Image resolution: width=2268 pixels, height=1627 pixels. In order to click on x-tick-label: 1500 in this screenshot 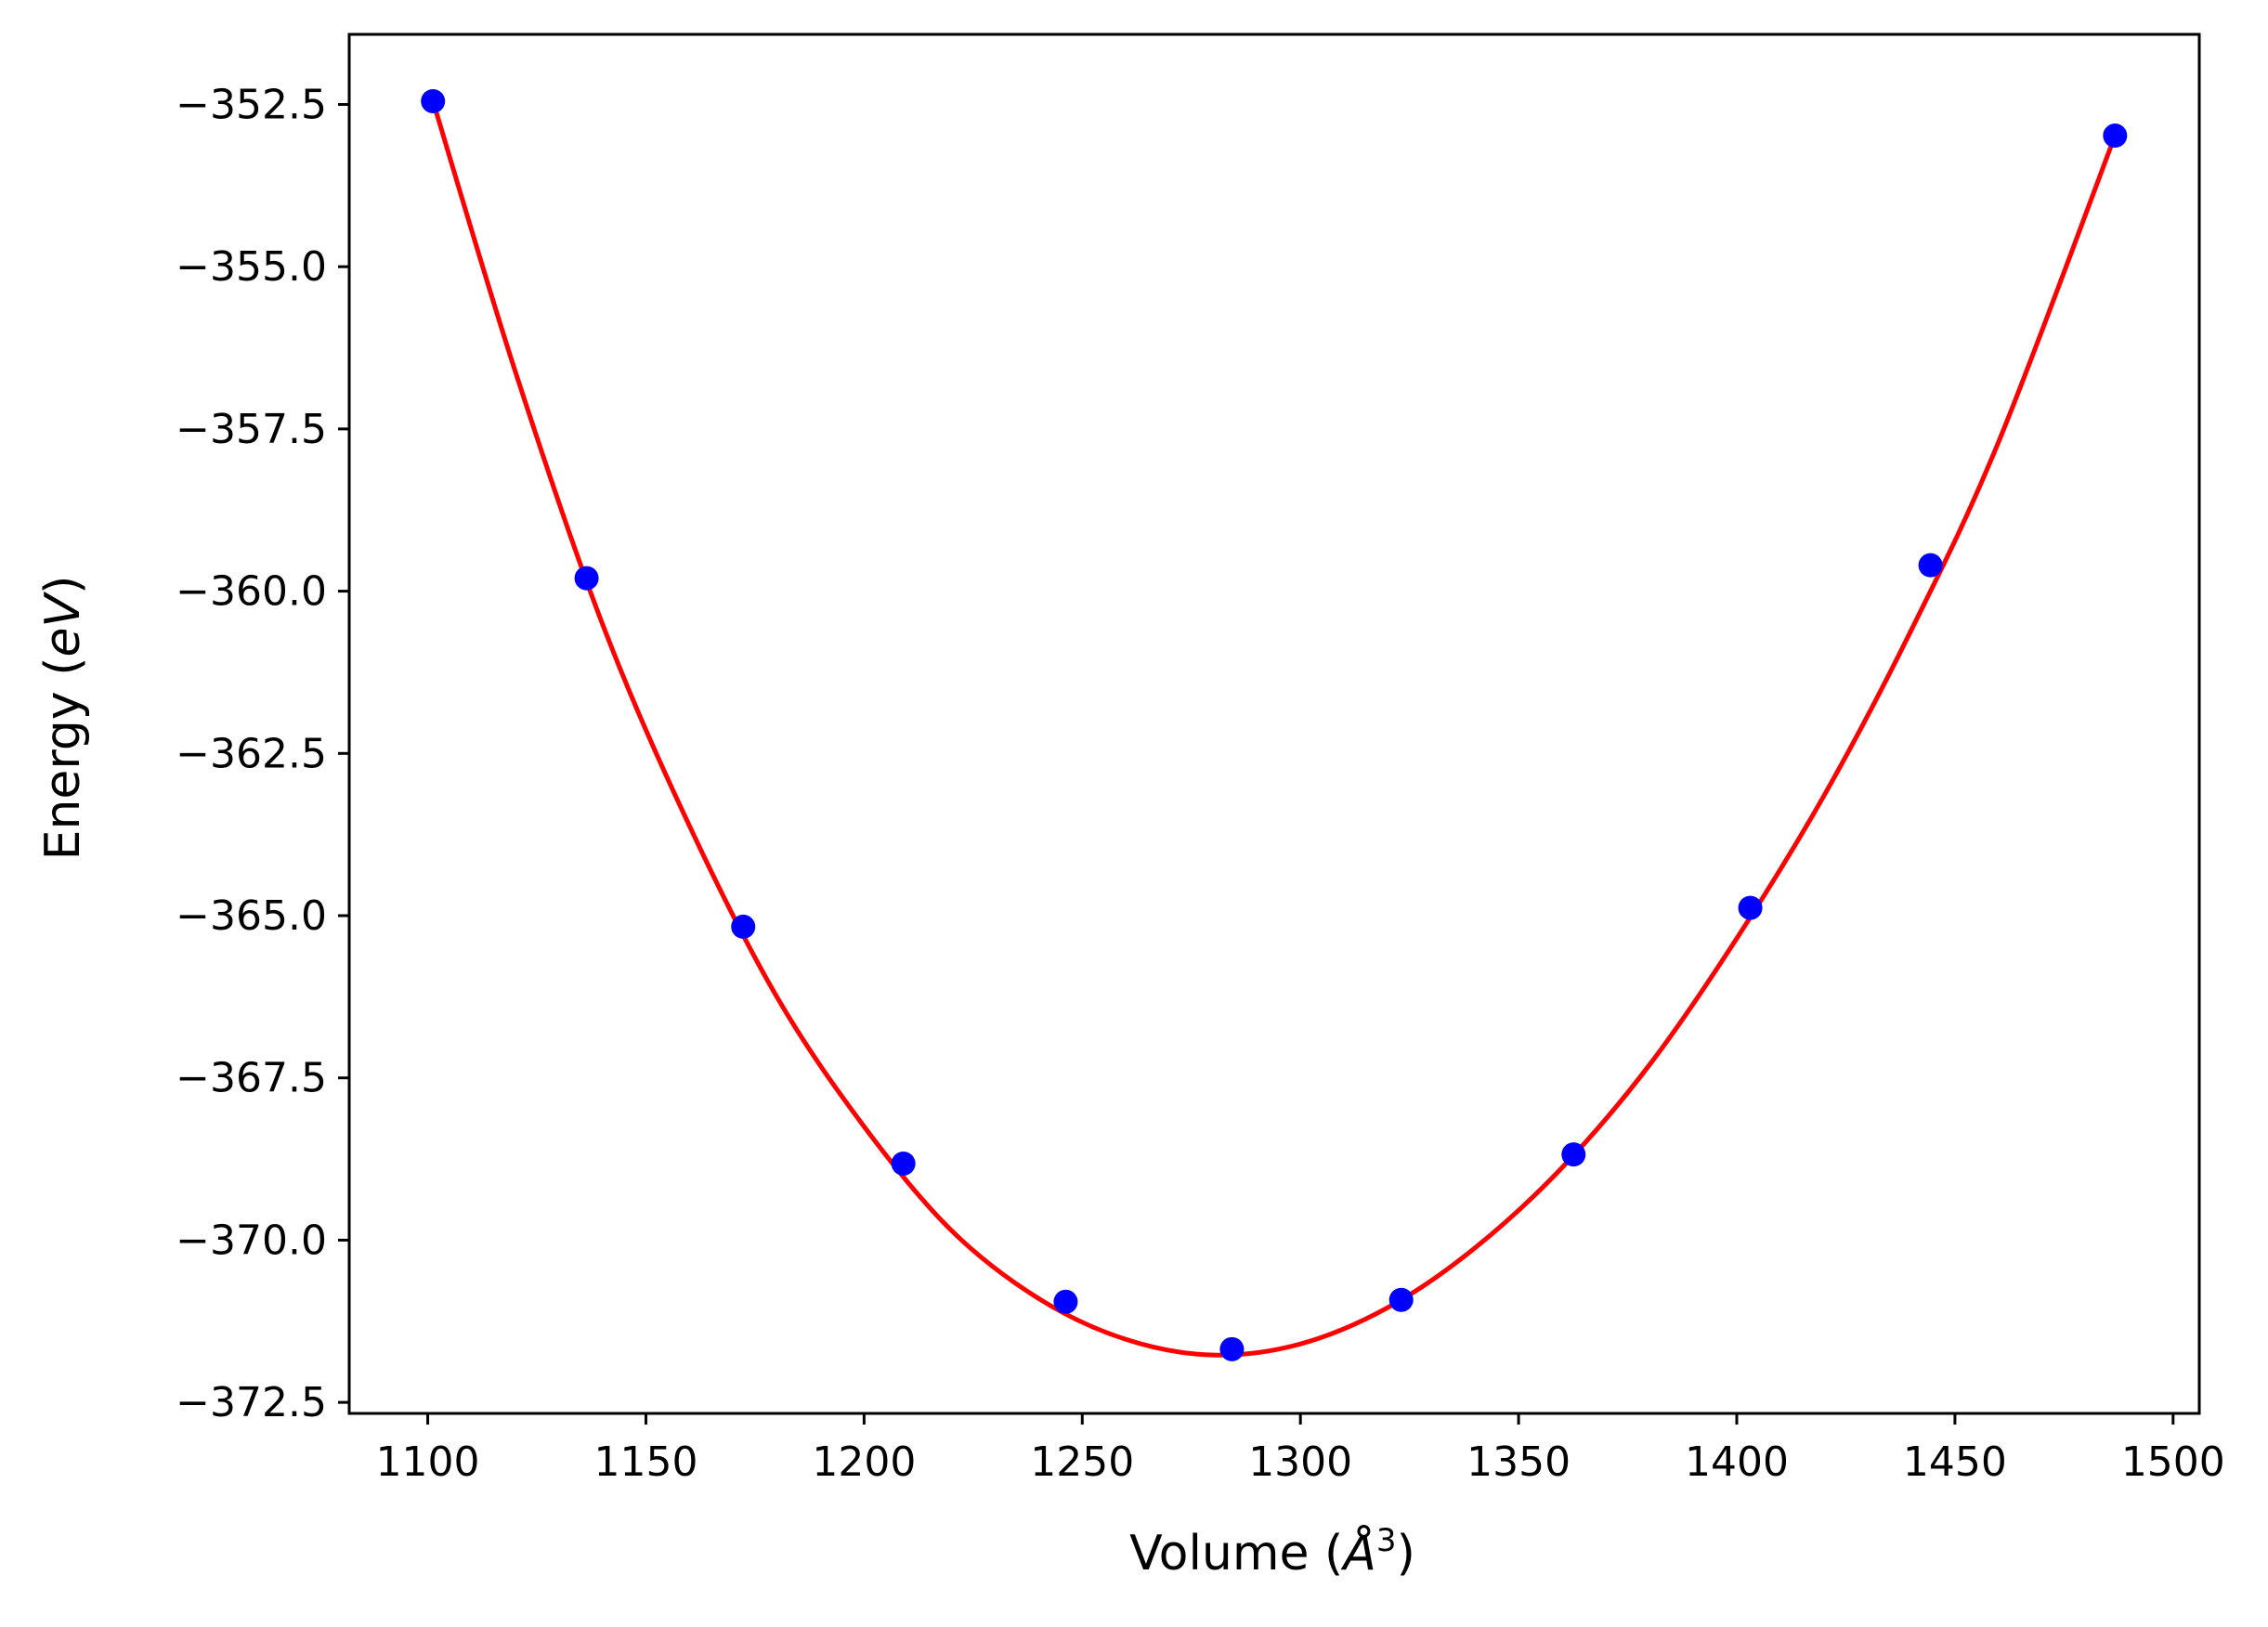, I will do `click(2173, 1462)`.